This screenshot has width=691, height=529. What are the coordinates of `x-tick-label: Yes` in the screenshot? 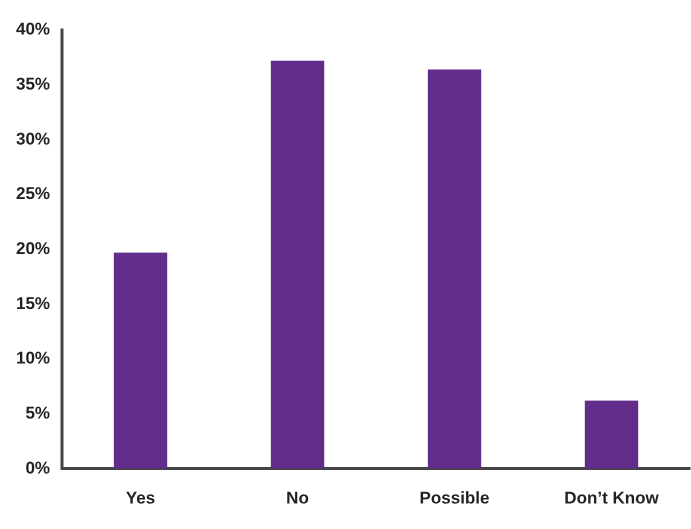 It's located at (141, 498).